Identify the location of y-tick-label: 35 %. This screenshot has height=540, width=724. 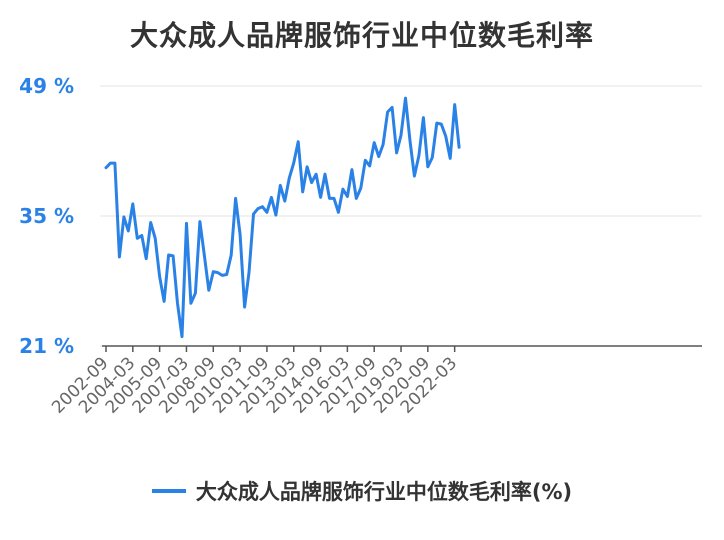
(46, 216).